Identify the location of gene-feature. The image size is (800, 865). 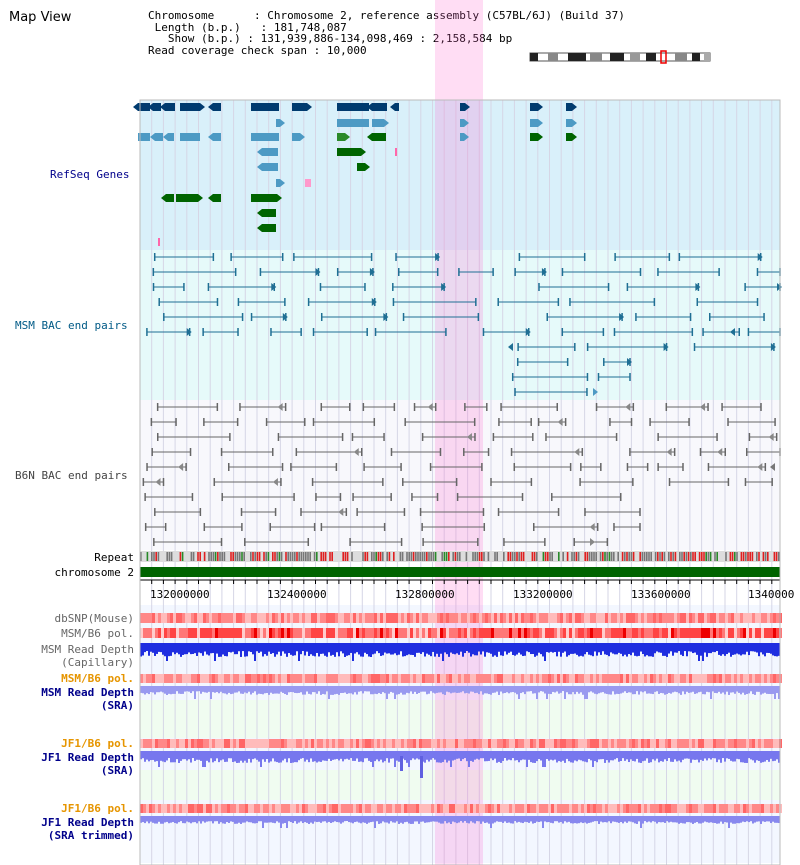
(569, 107).